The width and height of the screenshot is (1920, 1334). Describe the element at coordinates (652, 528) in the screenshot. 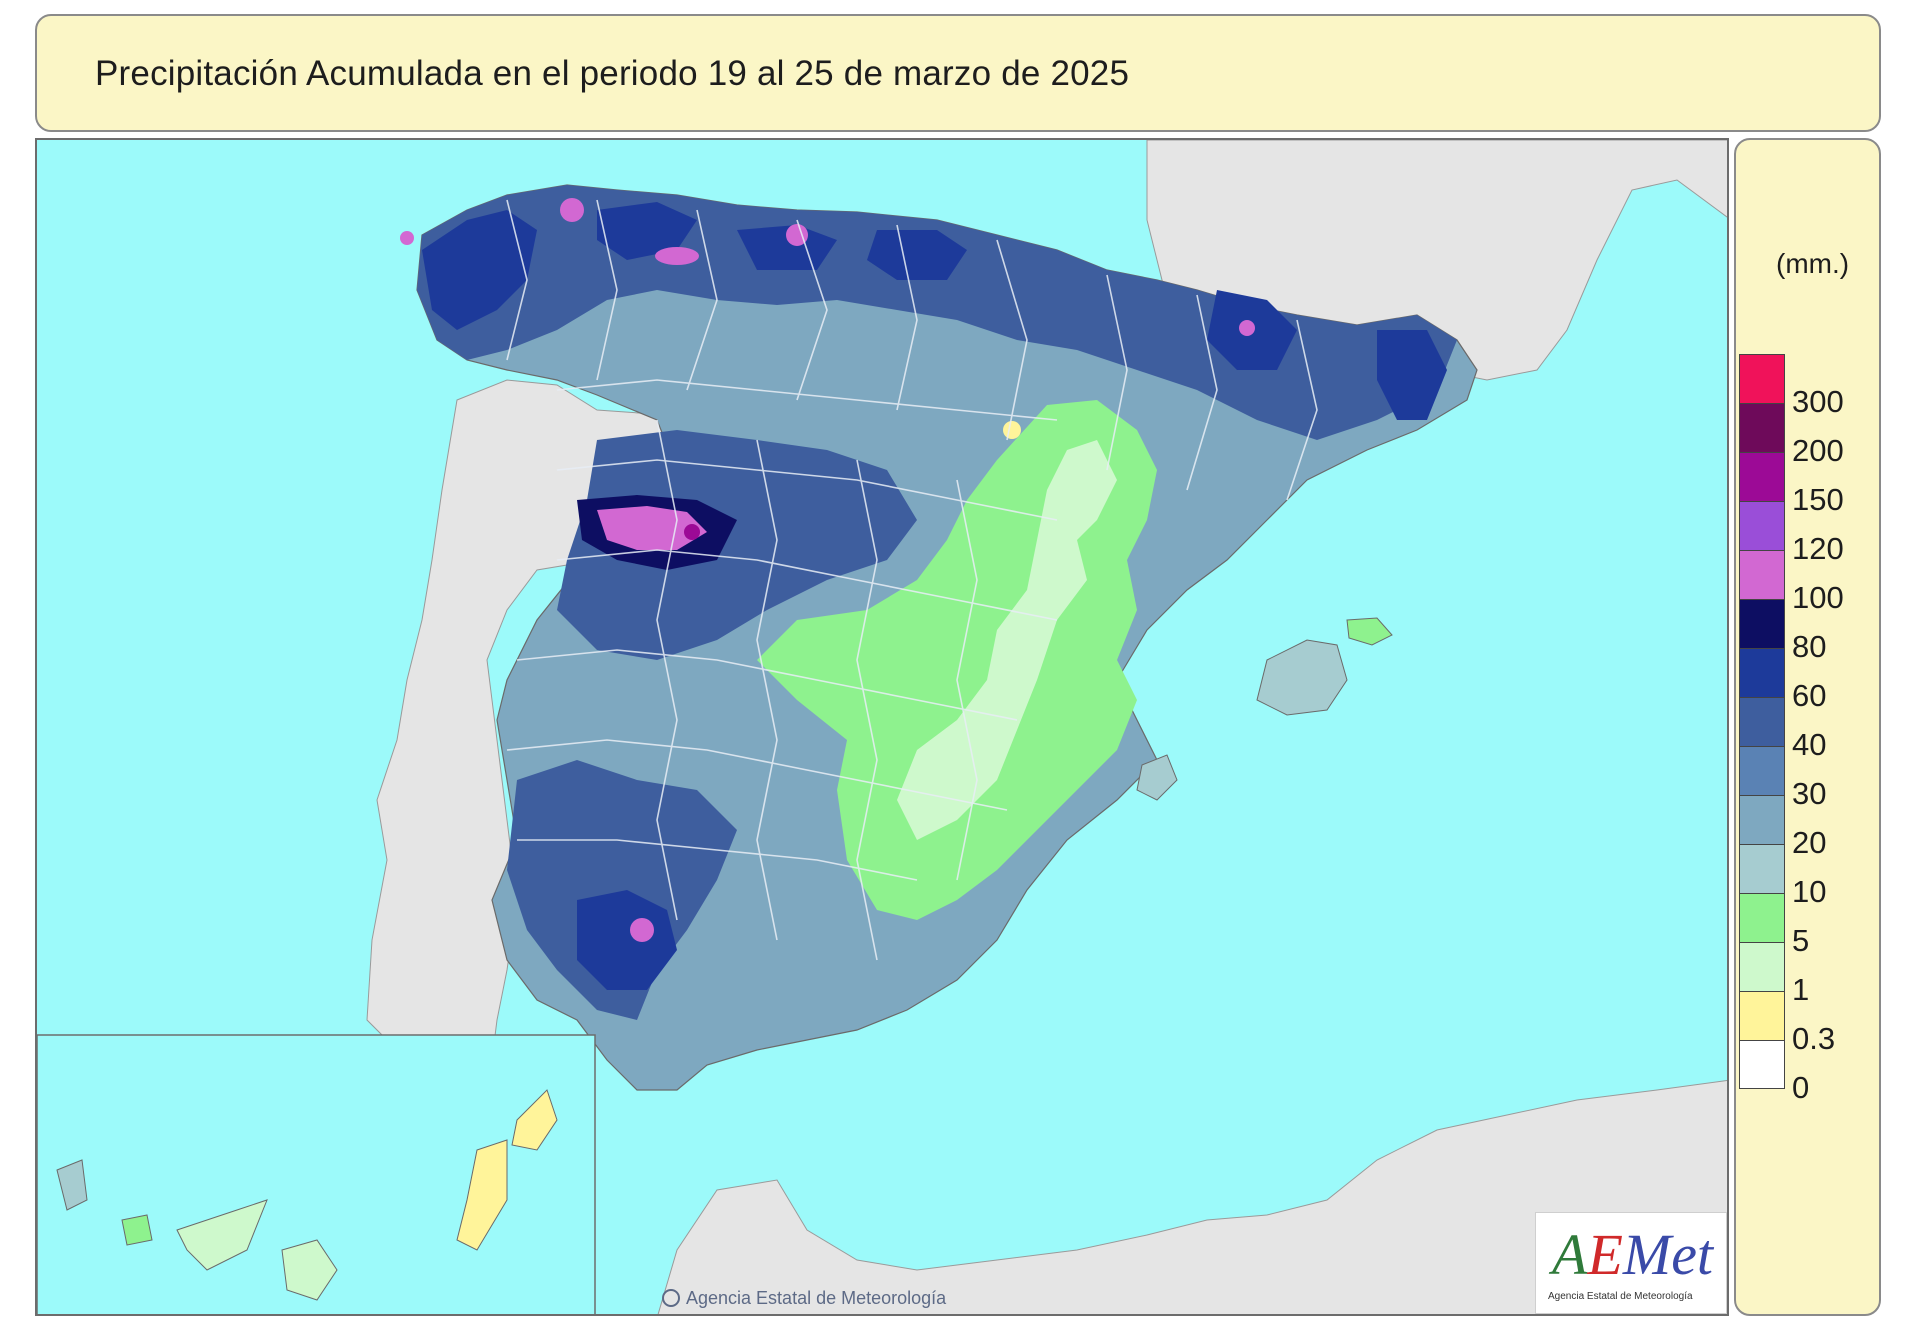

I see `central-extreme` at that location.